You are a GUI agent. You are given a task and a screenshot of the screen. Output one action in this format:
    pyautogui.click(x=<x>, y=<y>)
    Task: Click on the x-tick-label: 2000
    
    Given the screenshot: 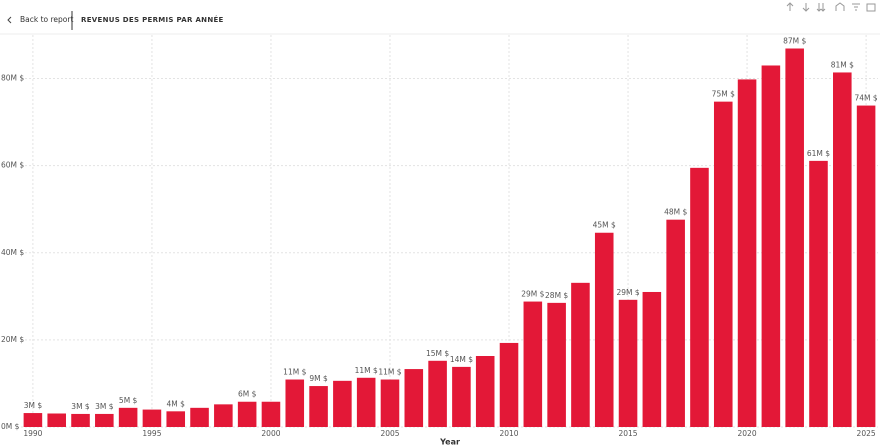 What is the action you would take?
    pyautogui.click(x=270, y=433)
    